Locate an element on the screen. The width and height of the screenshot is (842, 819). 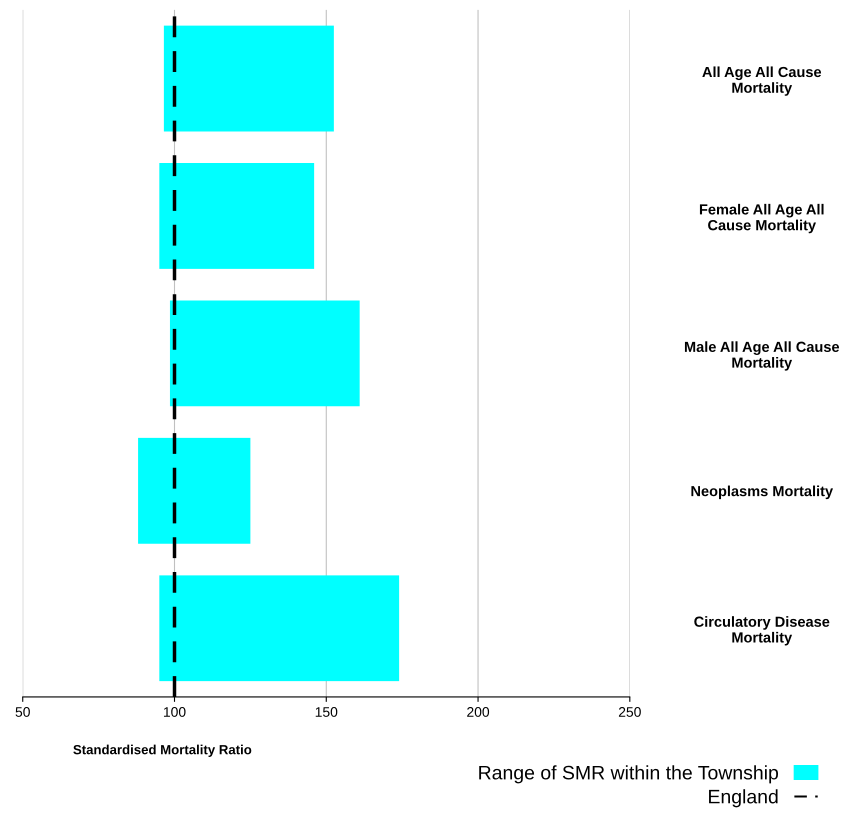
y-tick-label: Neoplasms Mortality is located at coordinates (762, 493).